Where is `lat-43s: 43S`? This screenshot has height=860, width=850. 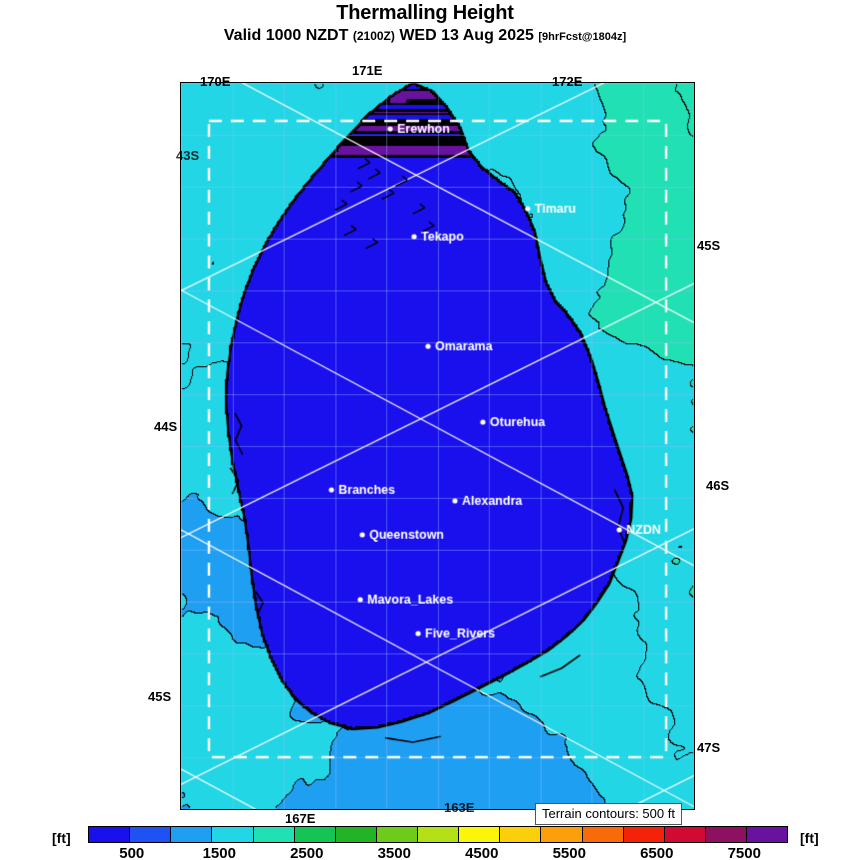
lat-43s: 43S is located at coordinates (188, 155).